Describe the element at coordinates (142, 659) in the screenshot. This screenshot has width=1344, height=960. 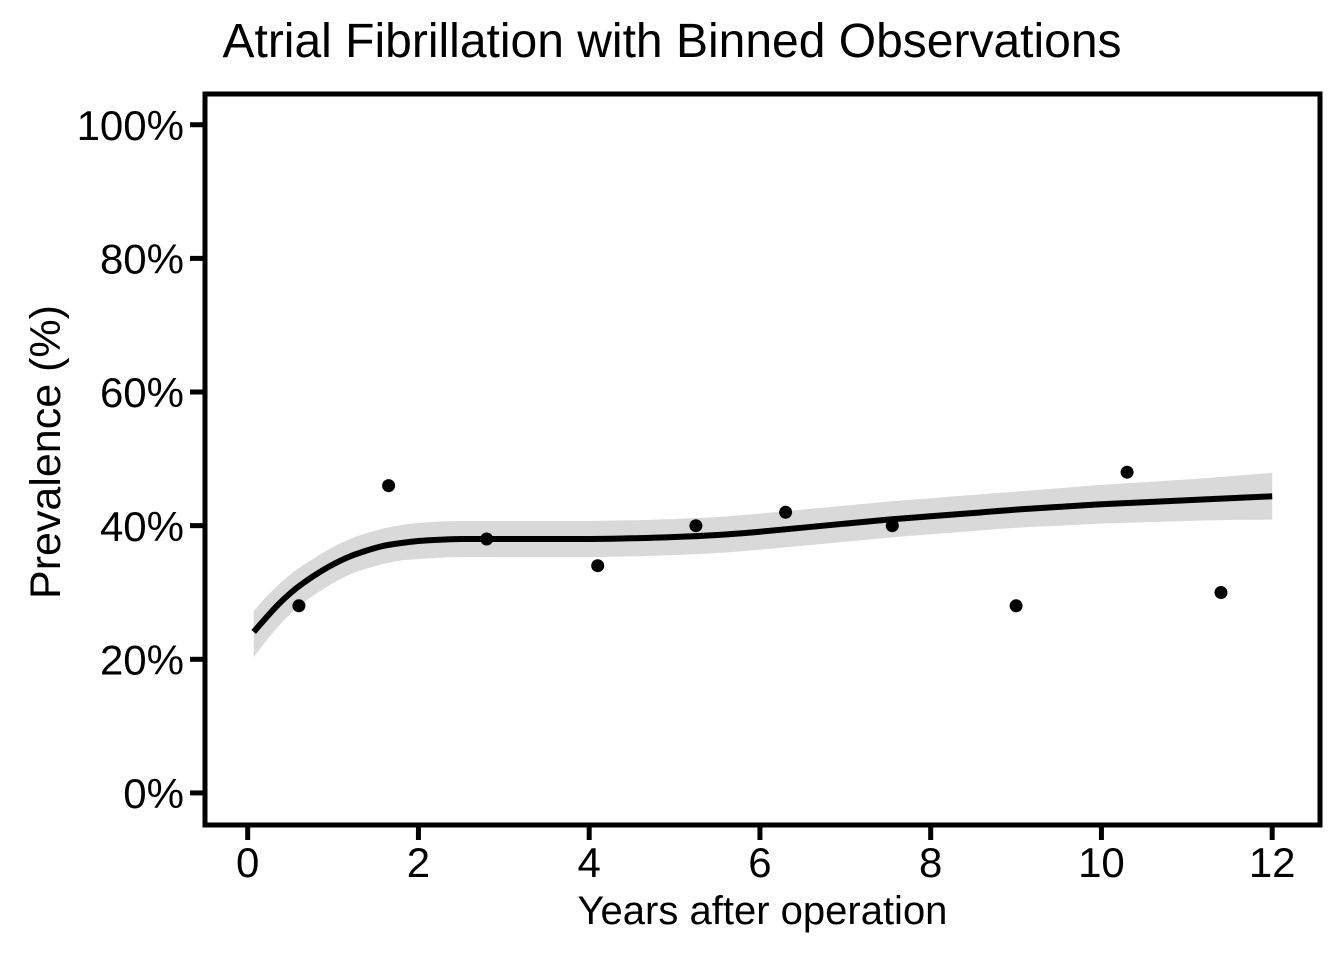
I see `y-tick-label: 20%` at that location.